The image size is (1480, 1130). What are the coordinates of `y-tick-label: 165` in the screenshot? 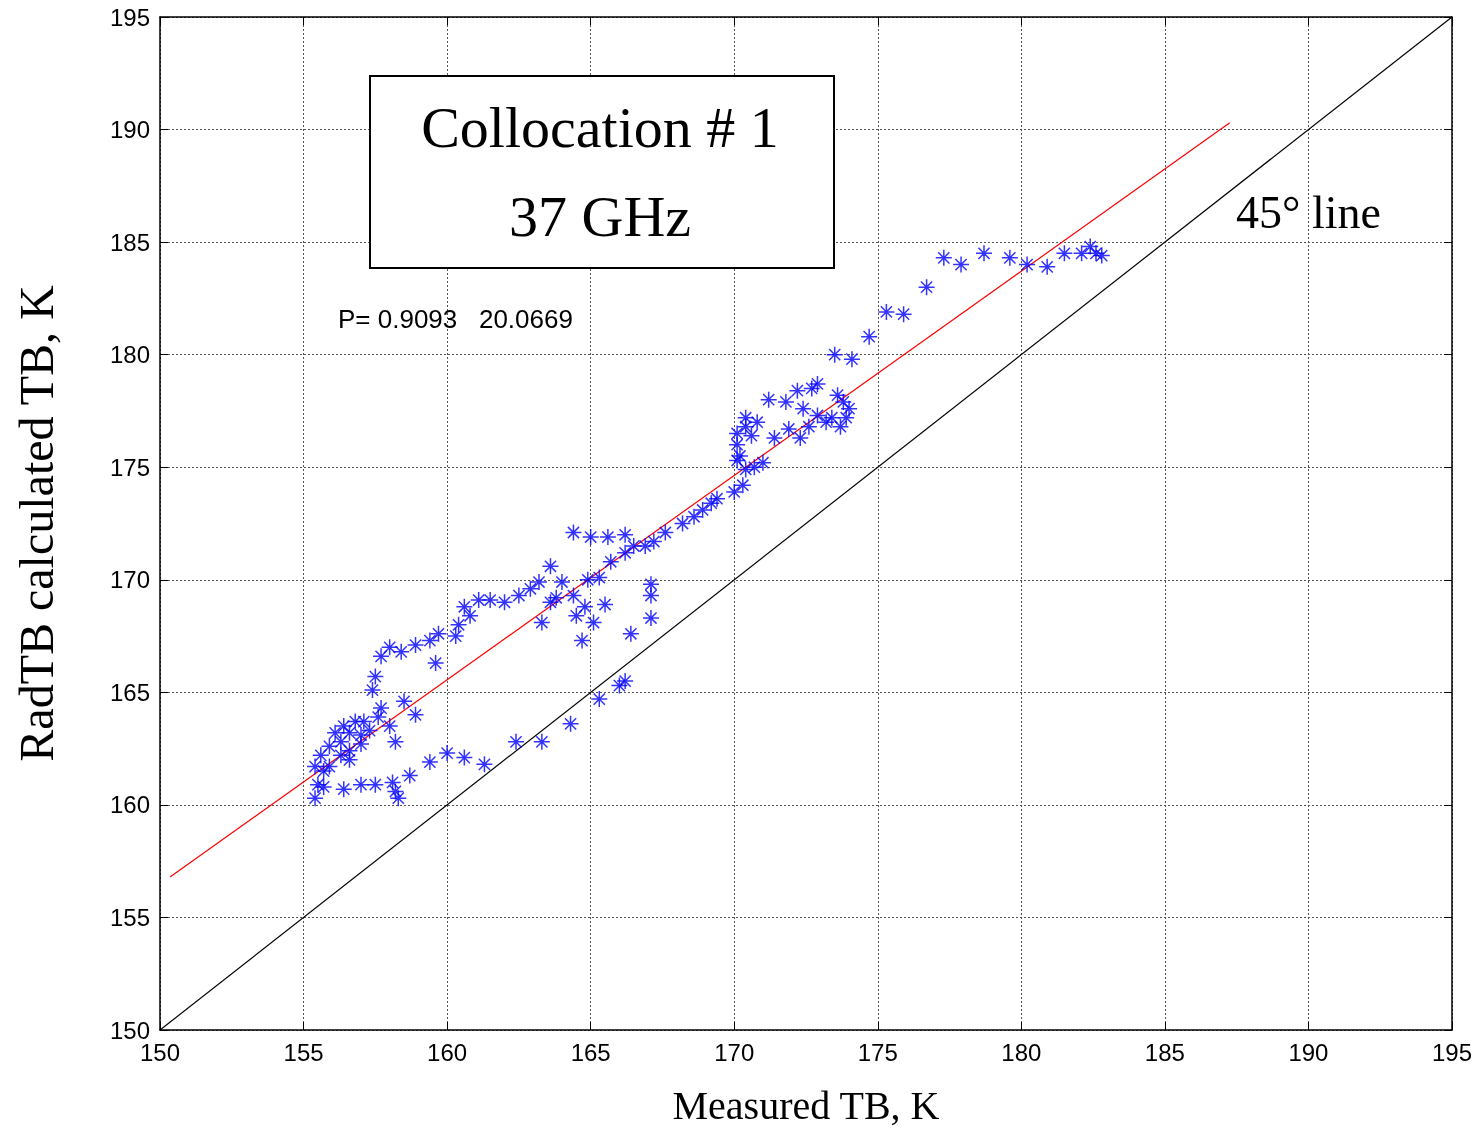 It's located at (129, 692).